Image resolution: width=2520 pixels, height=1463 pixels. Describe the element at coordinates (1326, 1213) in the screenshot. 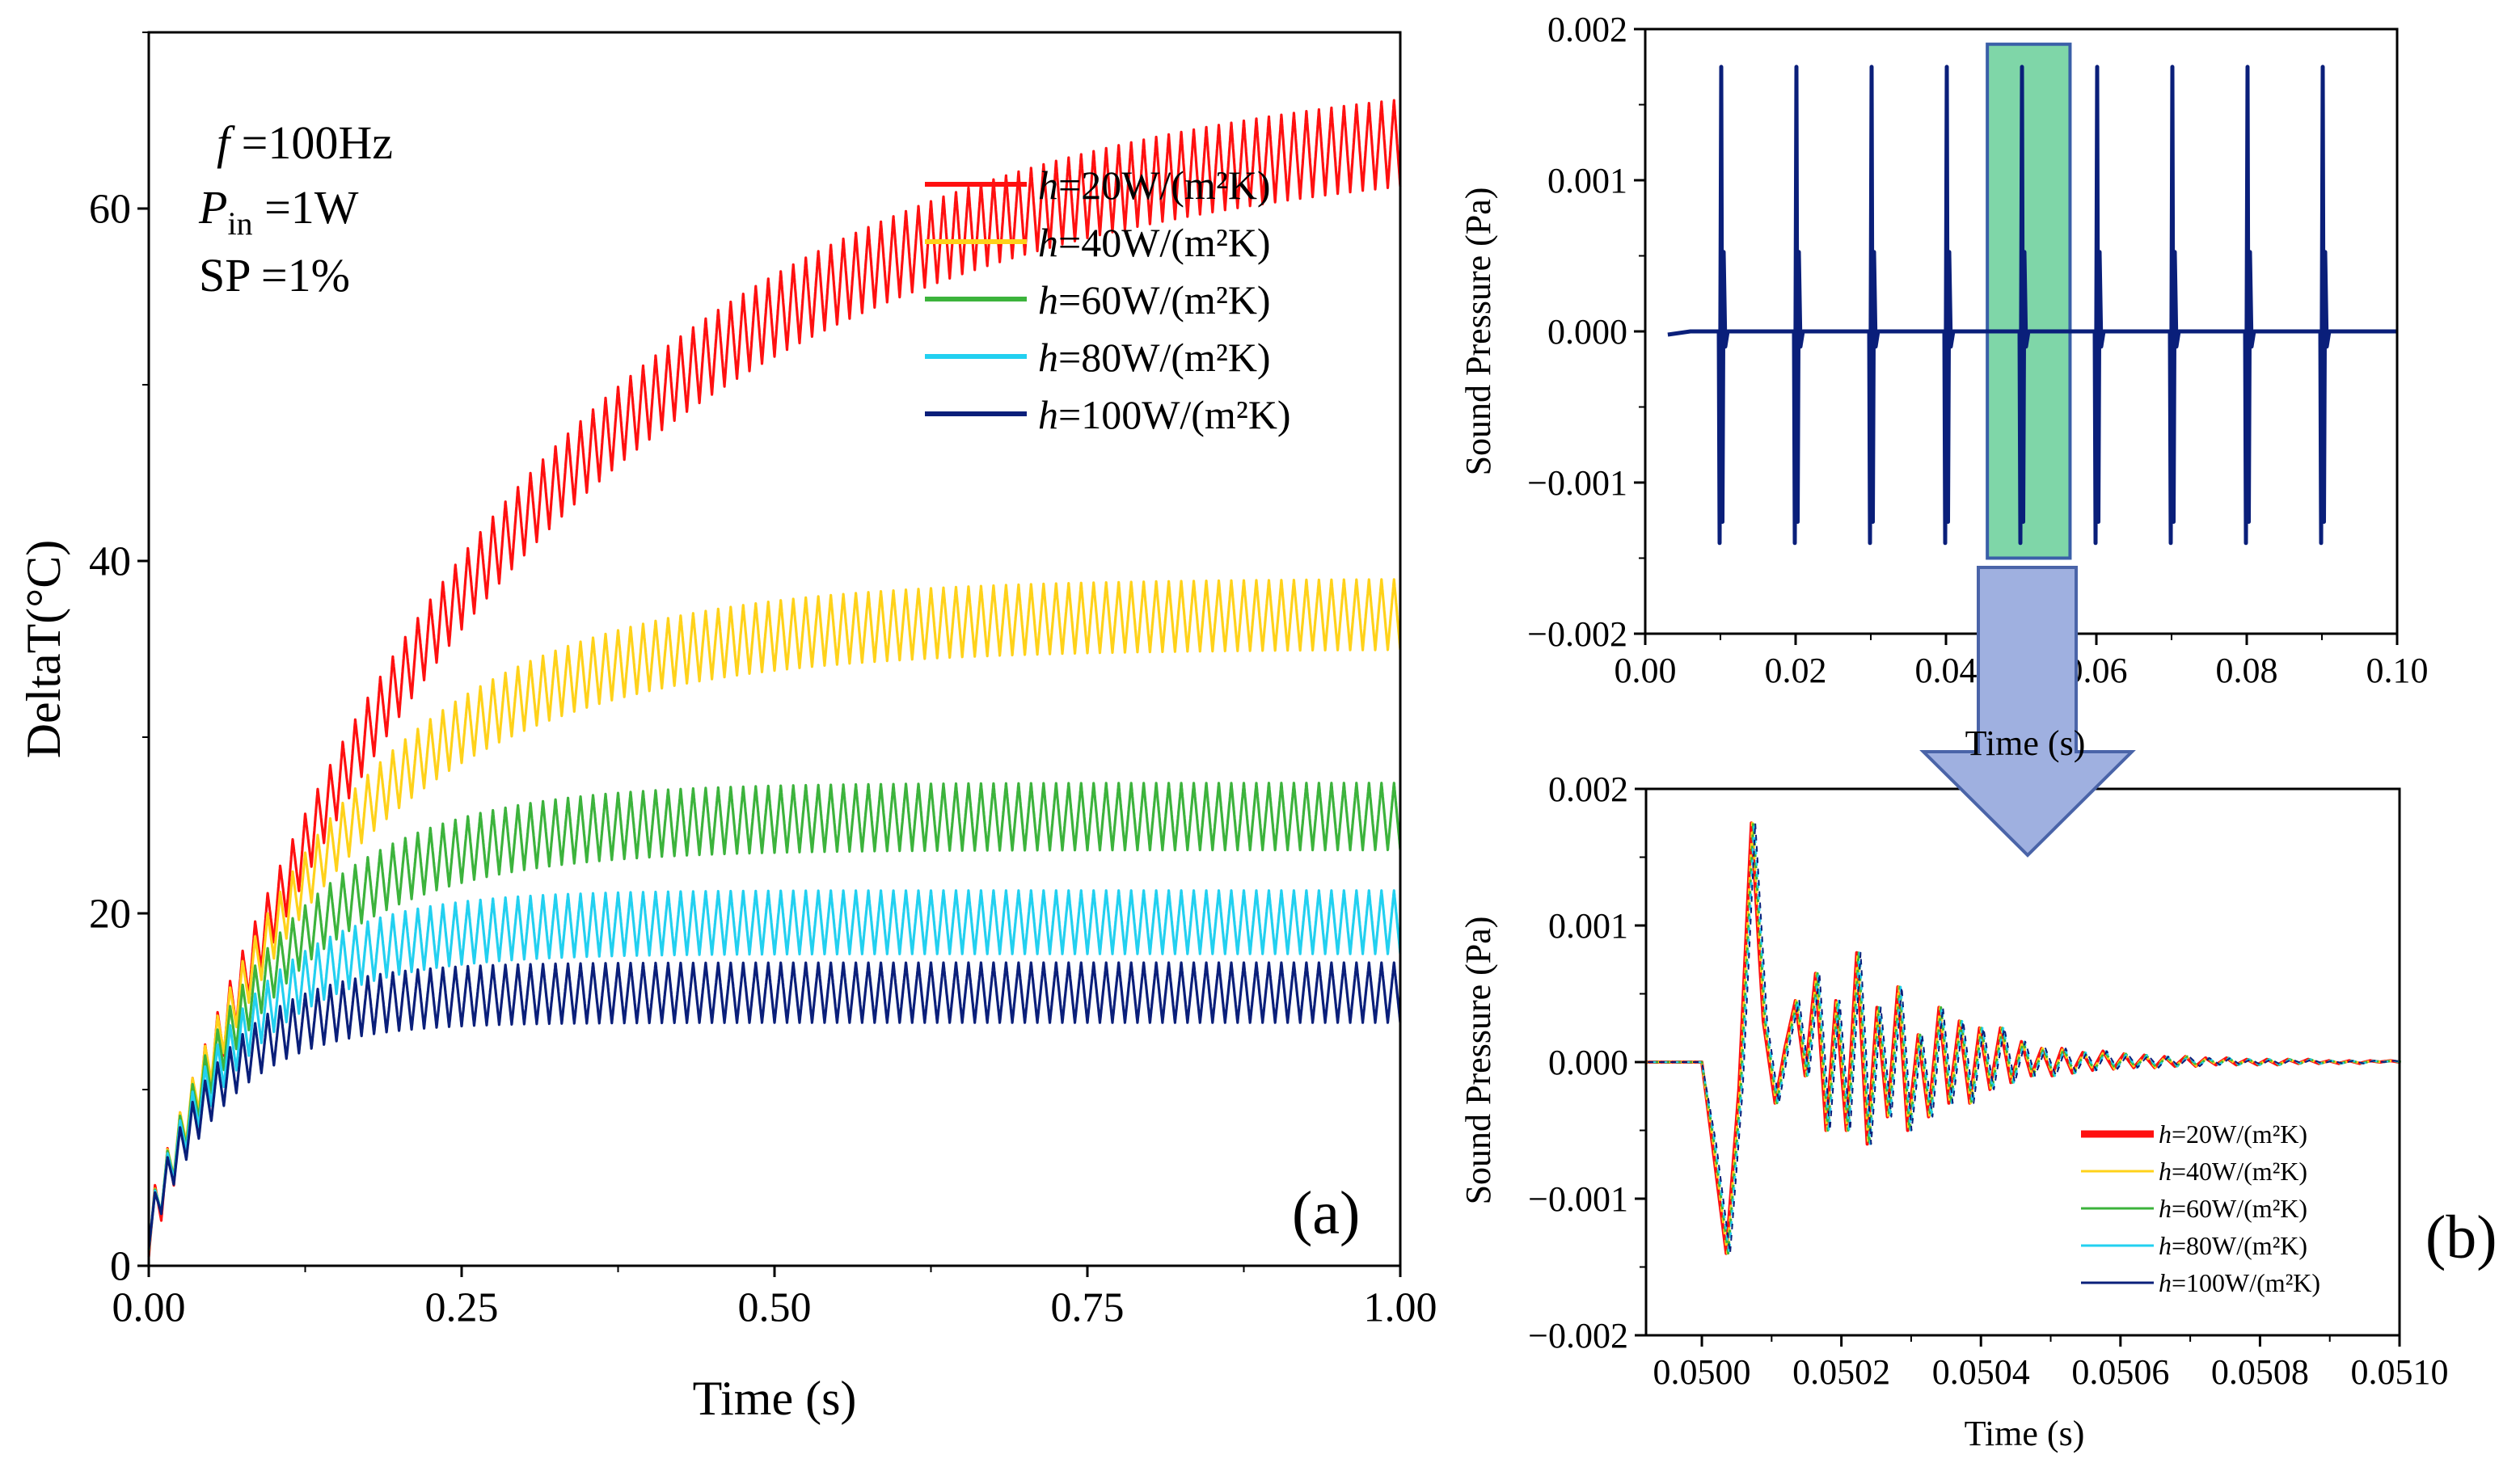

I see `panel-a-label: (a)` at that location.